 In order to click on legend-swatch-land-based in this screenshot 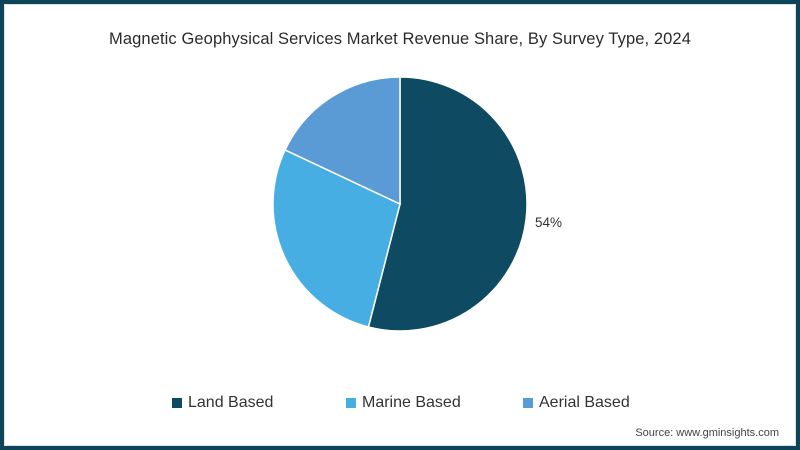, I will do `click(177, 403)`.